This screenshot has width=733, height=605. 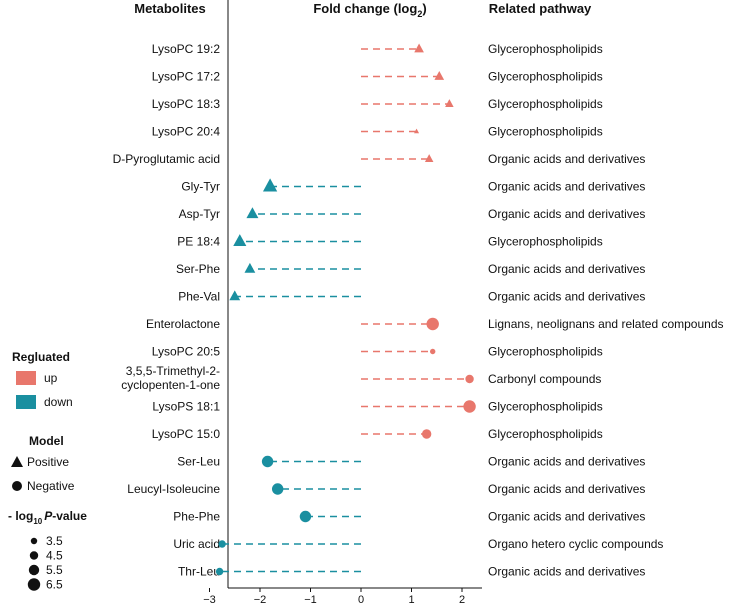 I want to click on metabolite-label-line: LysoPC 19:2, so click(x=186, y=49).